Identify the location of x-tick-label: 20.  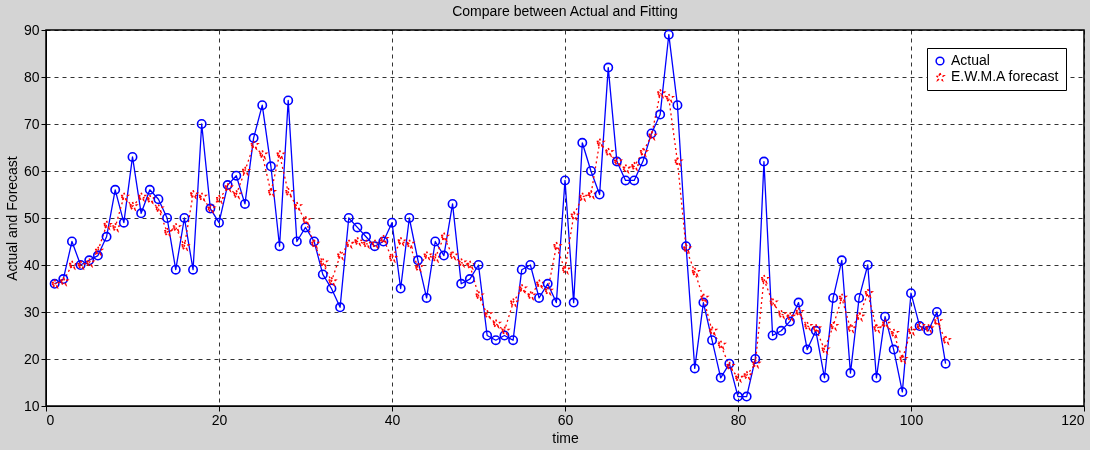
(219, 419).